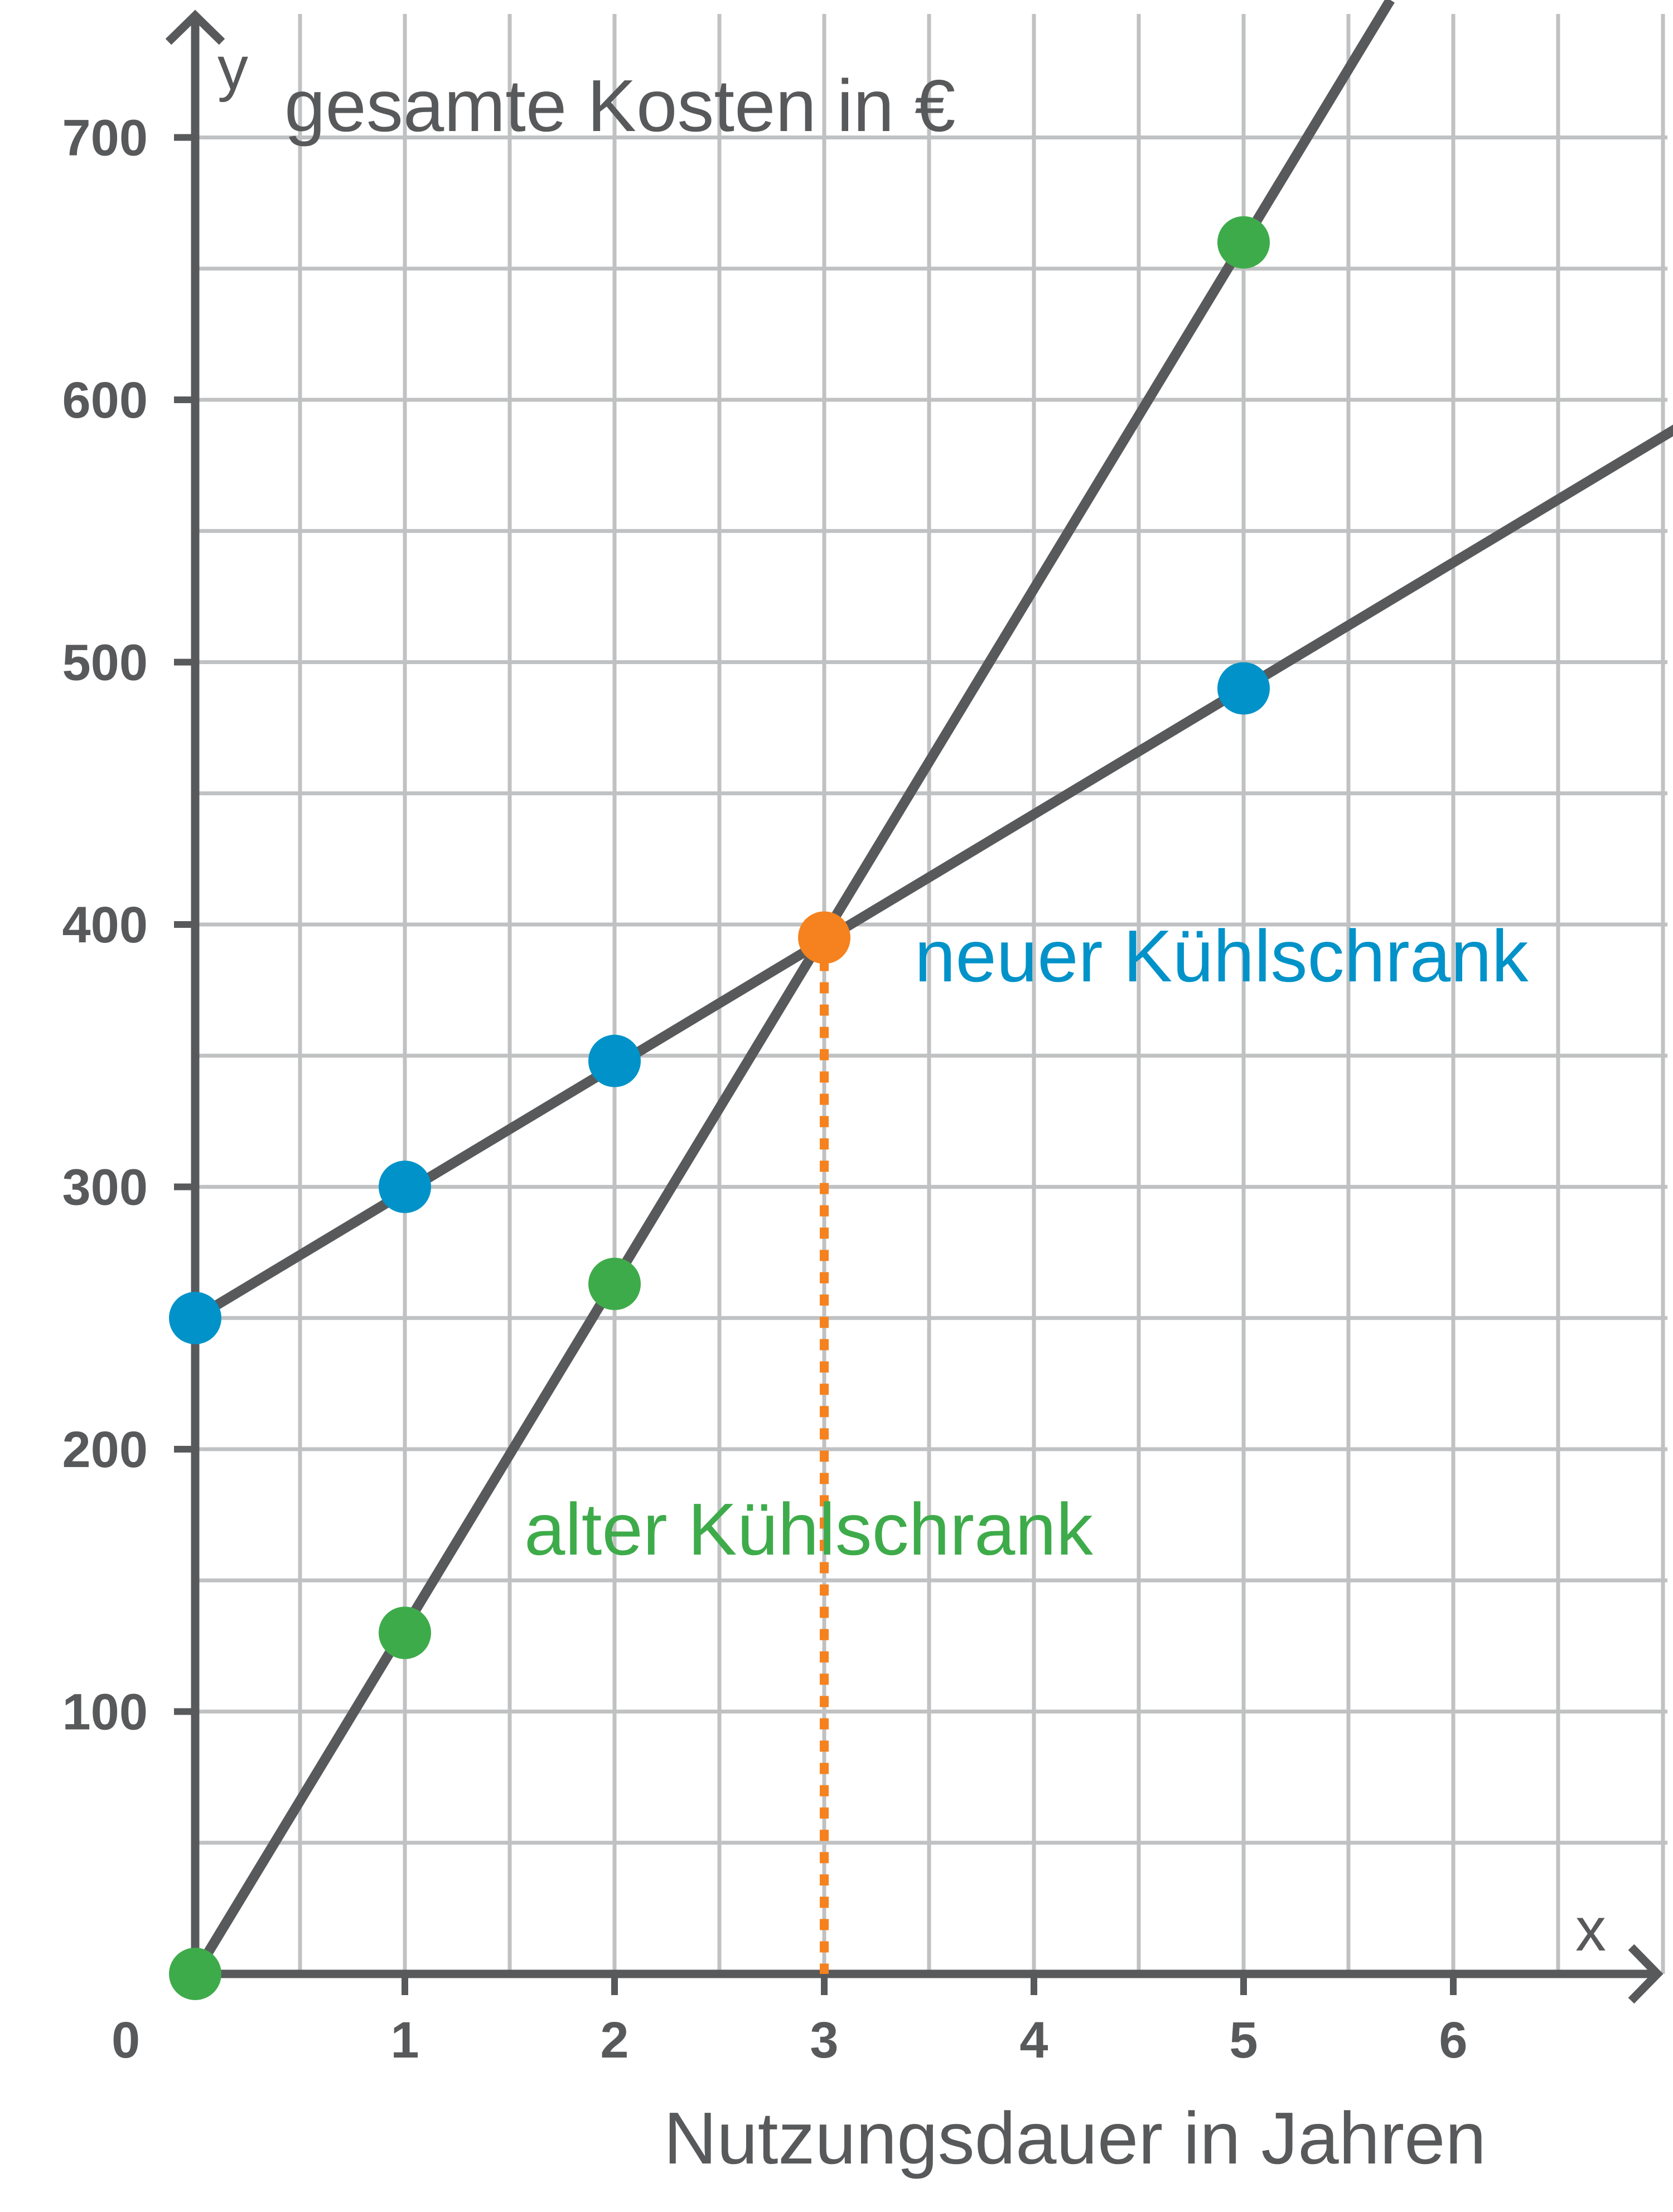  Describe the element at coordinates (619, 106) in the screenshot. I see `y-axis-title: gesamte Kosten in €` at that location.